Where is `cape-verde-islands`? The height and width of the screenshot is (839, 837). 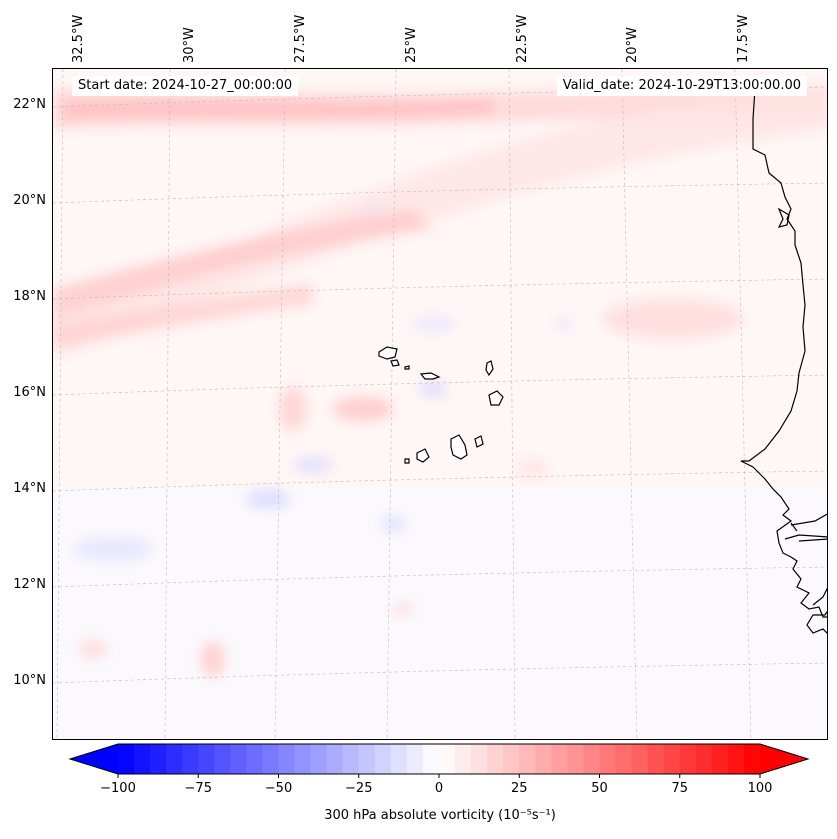 cape-verde-islands is located at coordinates (441, 405).